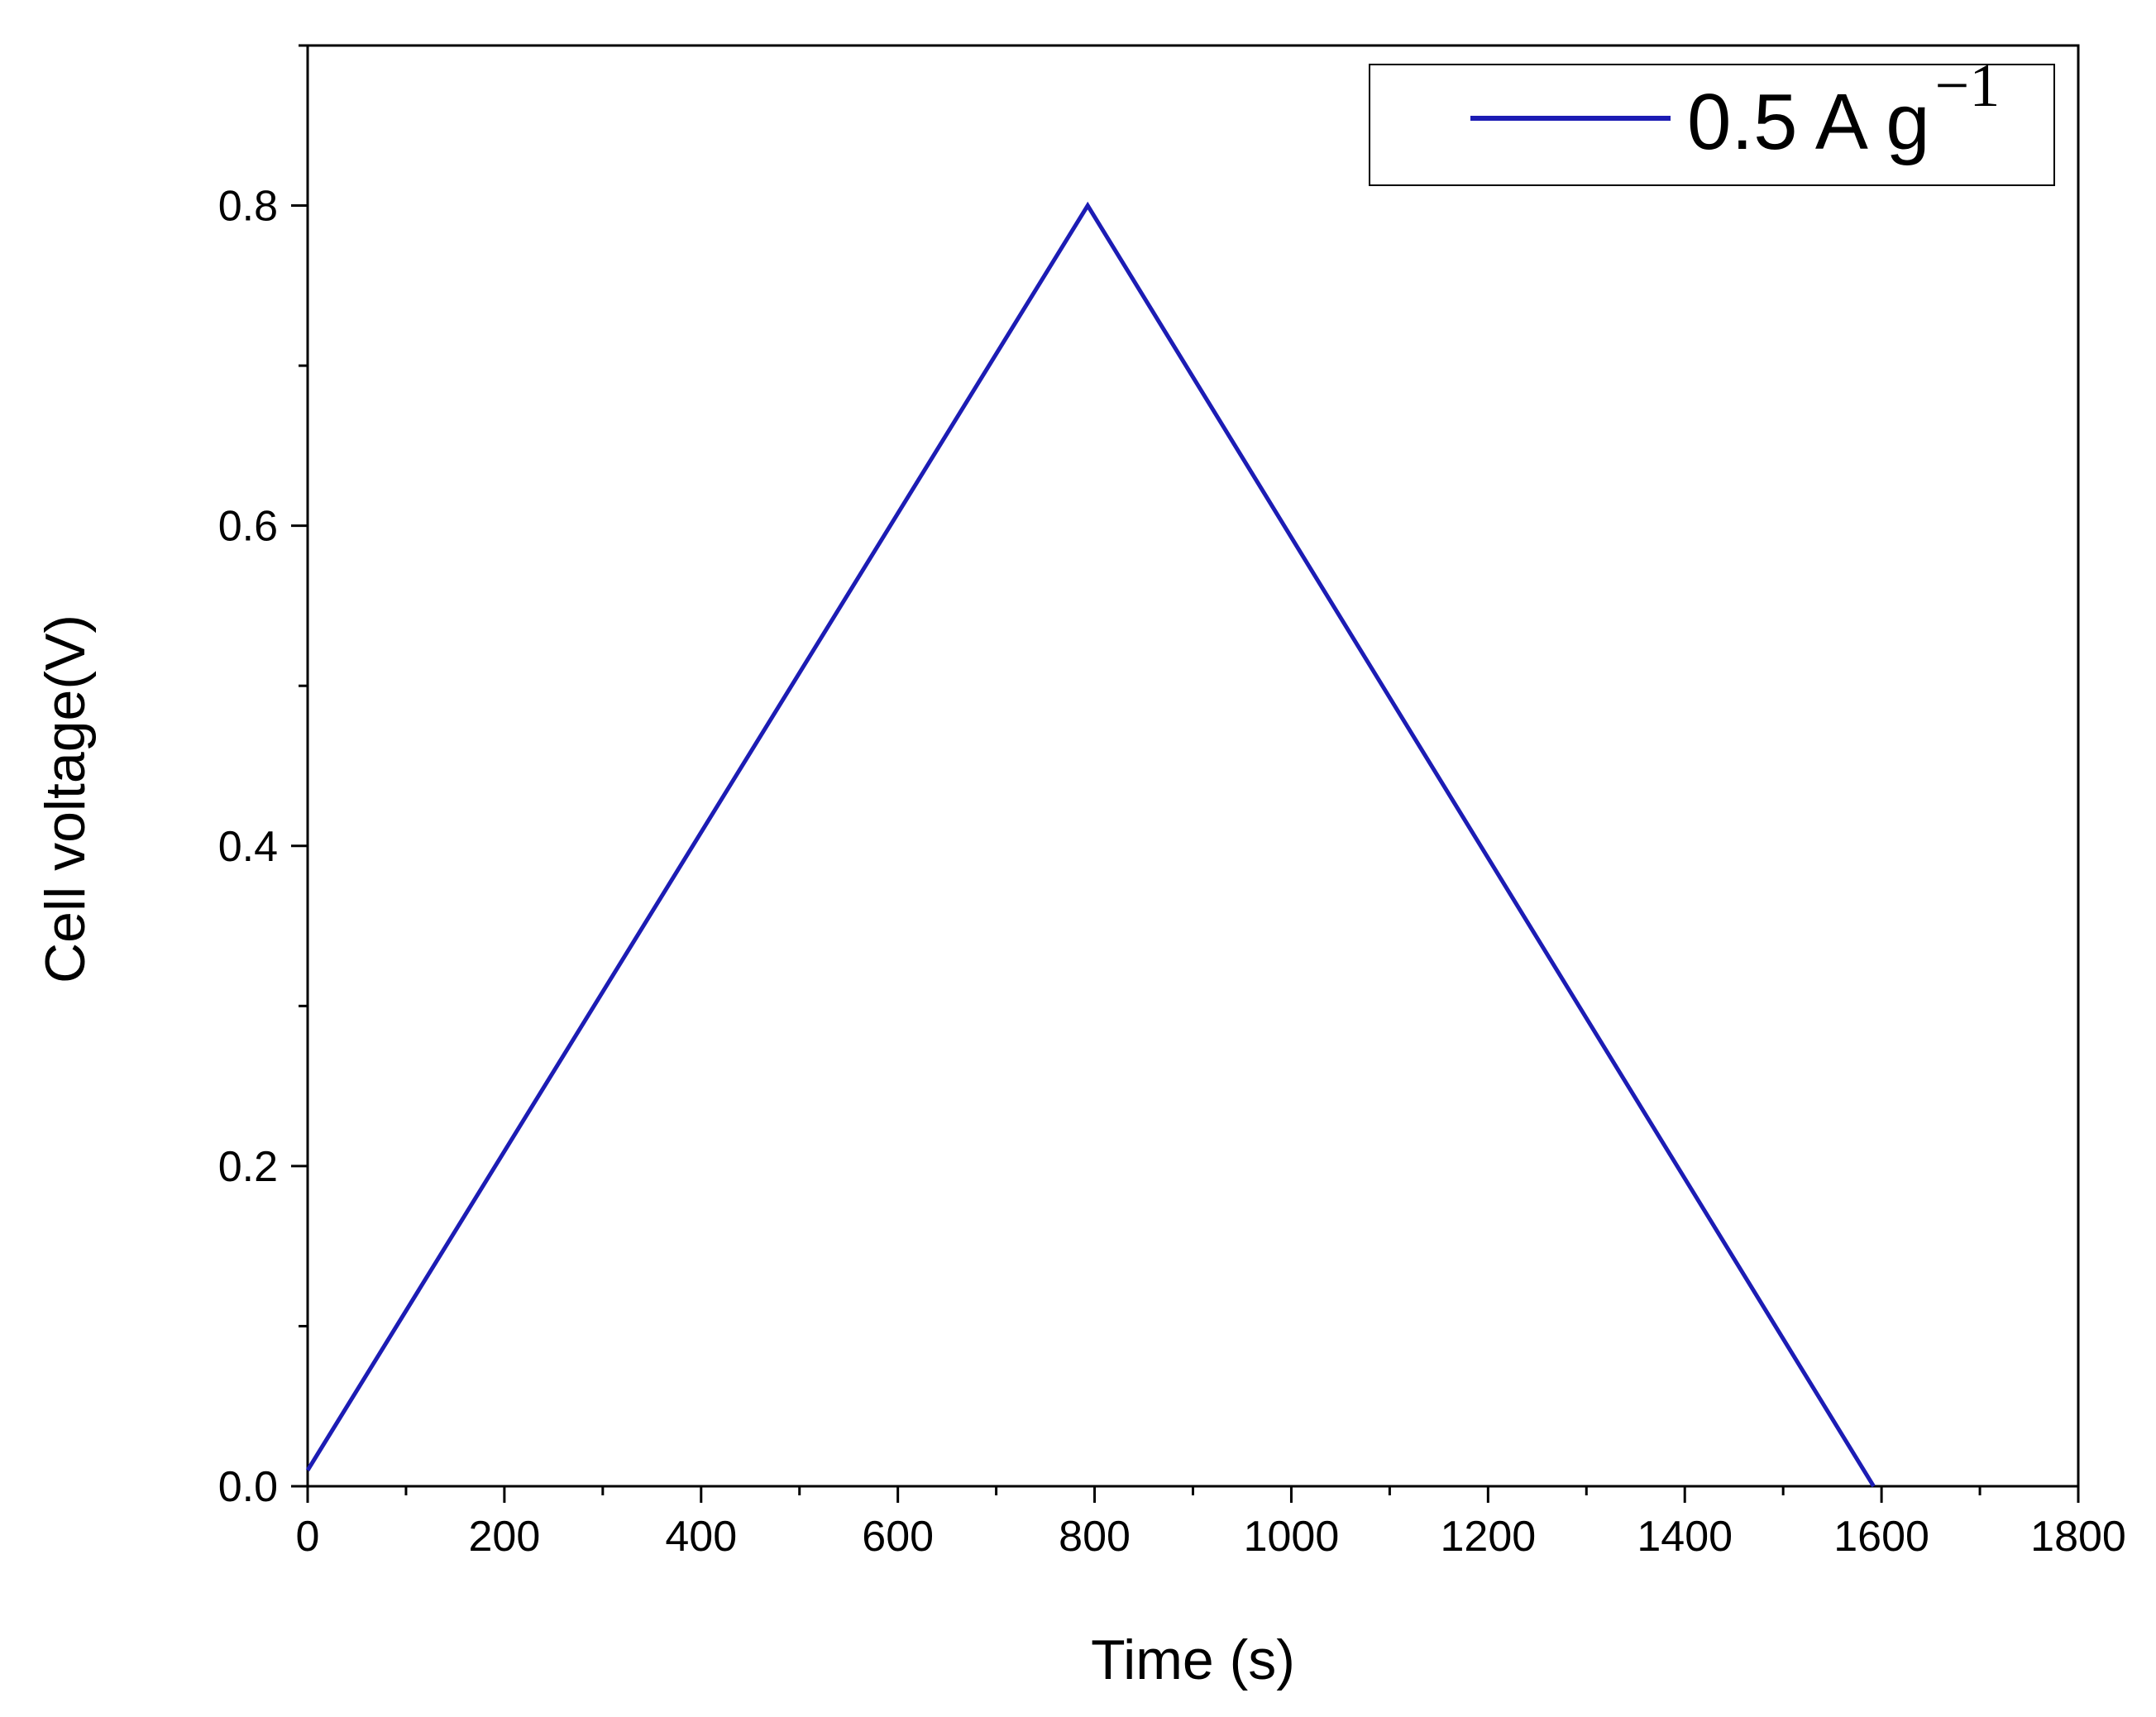  Describe the element at coordinates (701, 1537) in the screenshot. I see `x-tick-label: 400` at that location.